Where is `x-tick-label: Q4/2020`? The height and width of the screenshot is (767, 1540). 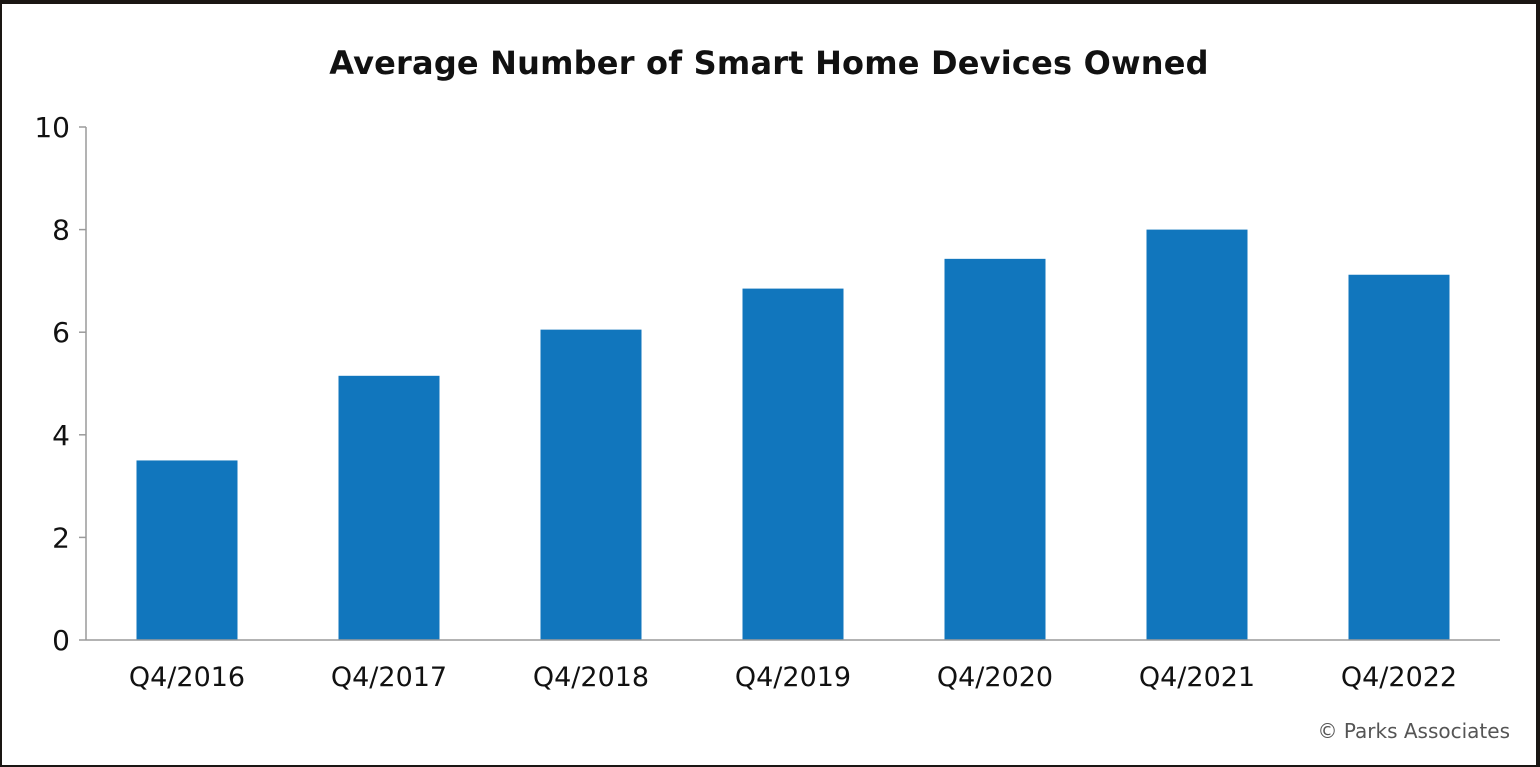 x-tick-label: Q4/2020 is located at coordinates (995, 677).